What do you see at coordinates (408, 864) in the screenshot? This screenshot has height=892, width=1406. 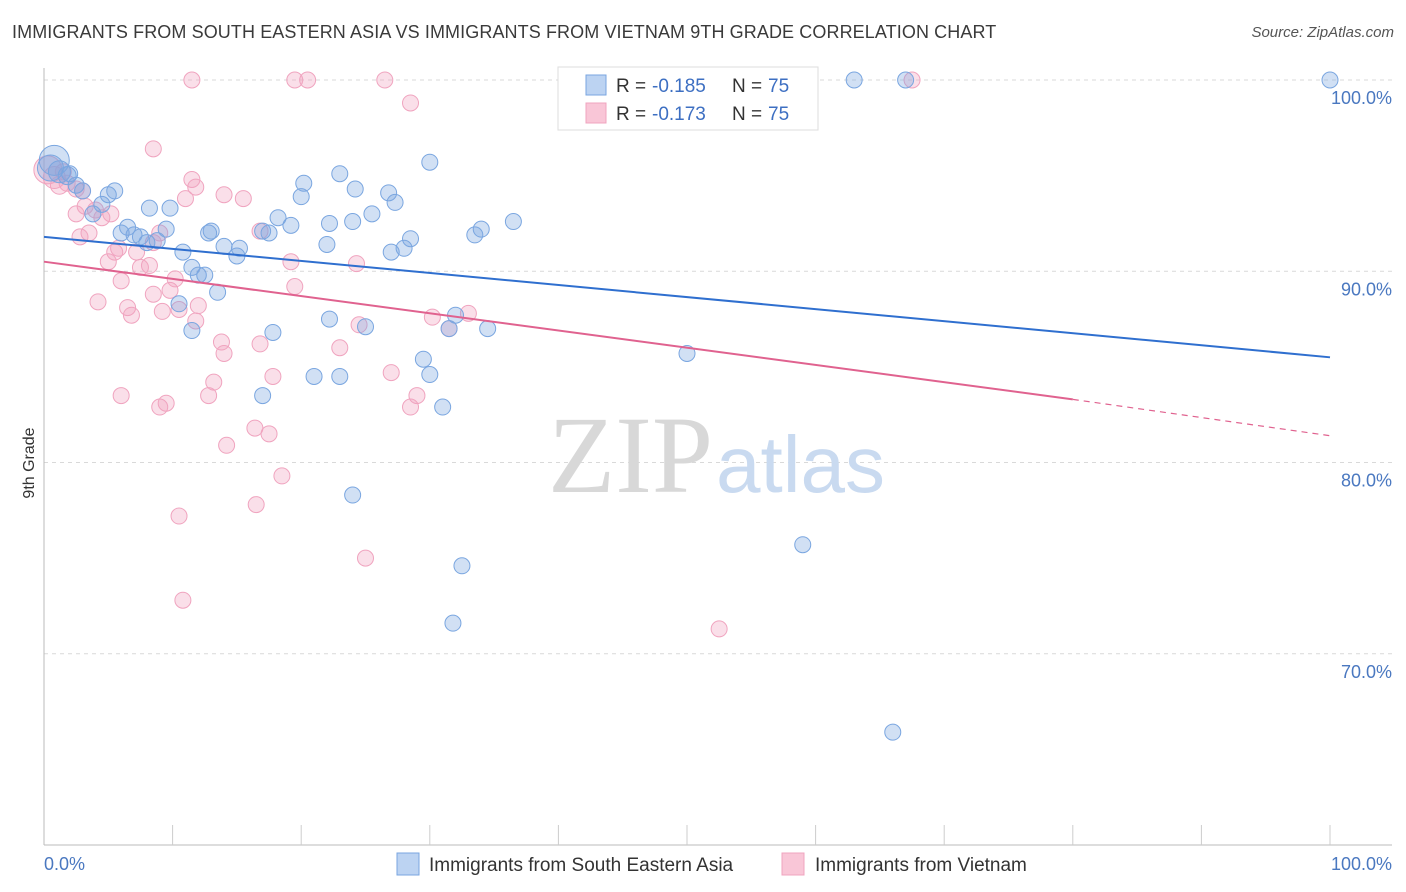 I see `bottom-legend-swatch-blue` at bounding box center [408, 864].